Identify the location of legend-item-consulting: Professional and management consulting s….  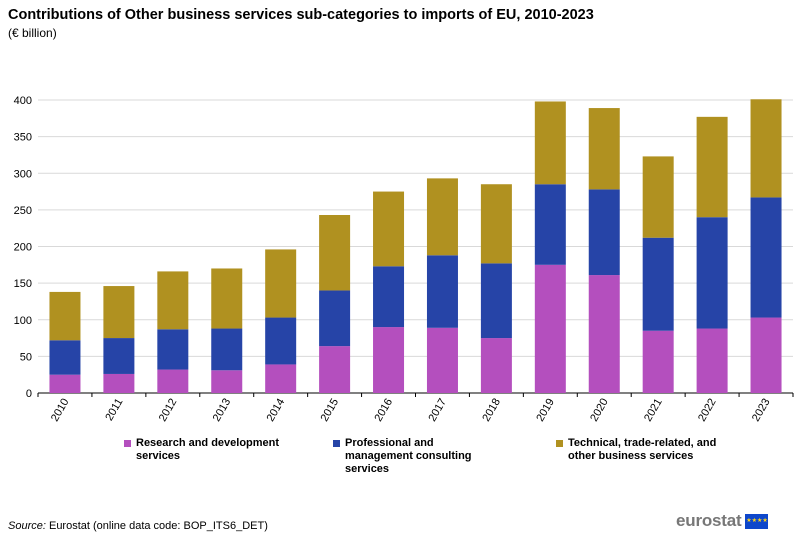
(414, 456).